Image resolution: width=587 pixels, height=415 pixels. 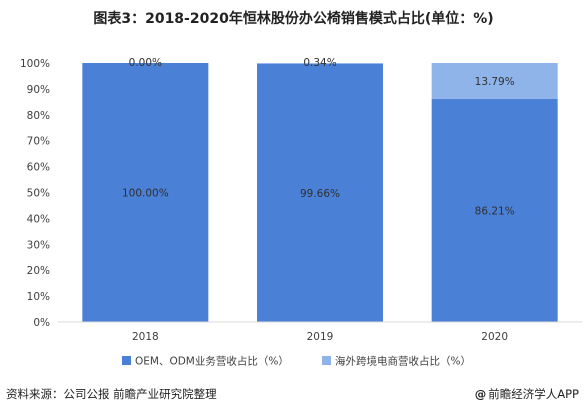 I want to click on data-label: 0.34%, so click(x=319, y=63).